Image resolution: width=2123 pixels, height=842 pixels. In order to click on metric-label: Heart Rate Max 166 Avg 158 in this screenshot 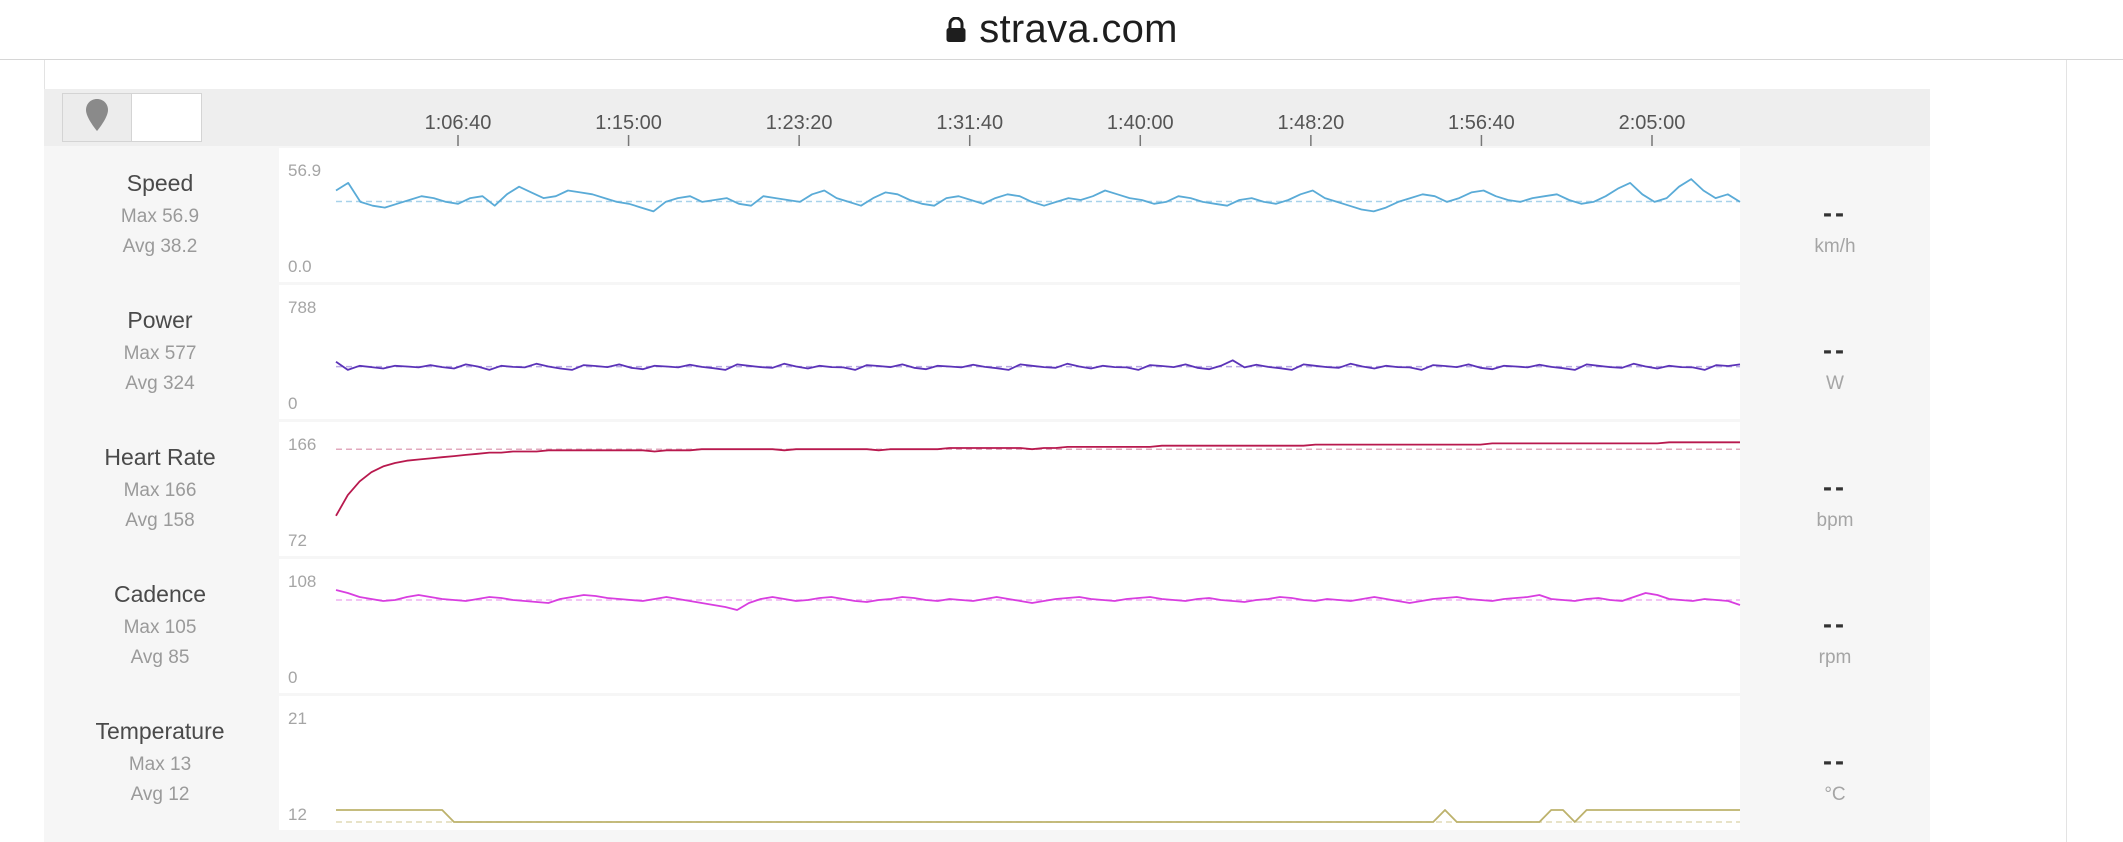, I will do `click(160, 489)`.